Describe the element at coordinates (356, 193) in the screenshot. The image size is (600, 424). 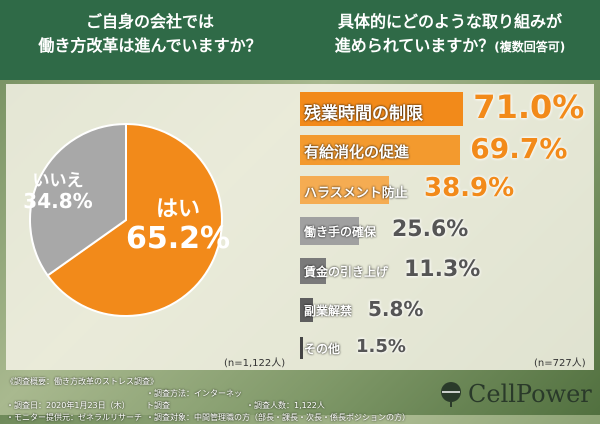
I see `bar-category-label: ハラスメント防止` at that location.